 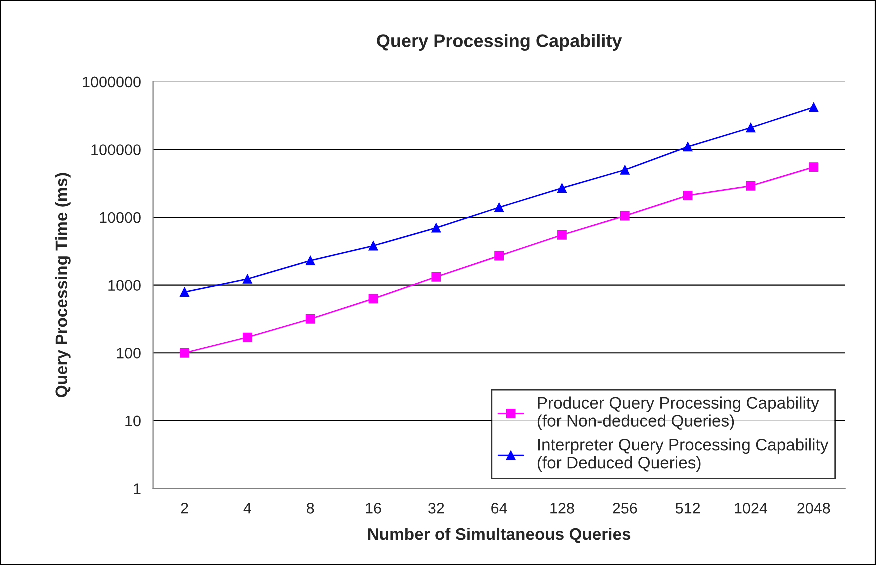 I want to click on y-axis-title: Query Processing Time (ms), so click(x=63, y=285).